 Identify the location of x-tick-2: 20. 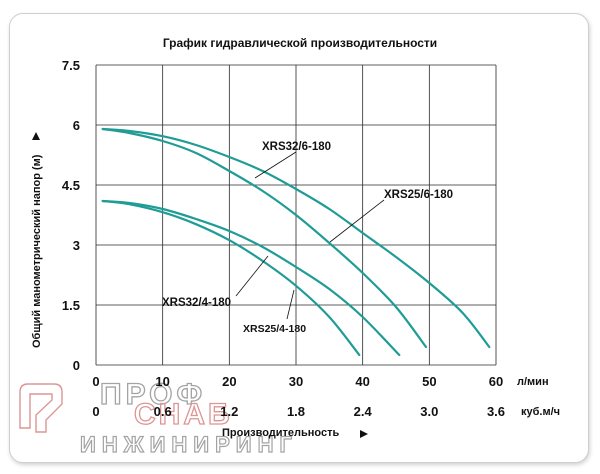
(229, 381).